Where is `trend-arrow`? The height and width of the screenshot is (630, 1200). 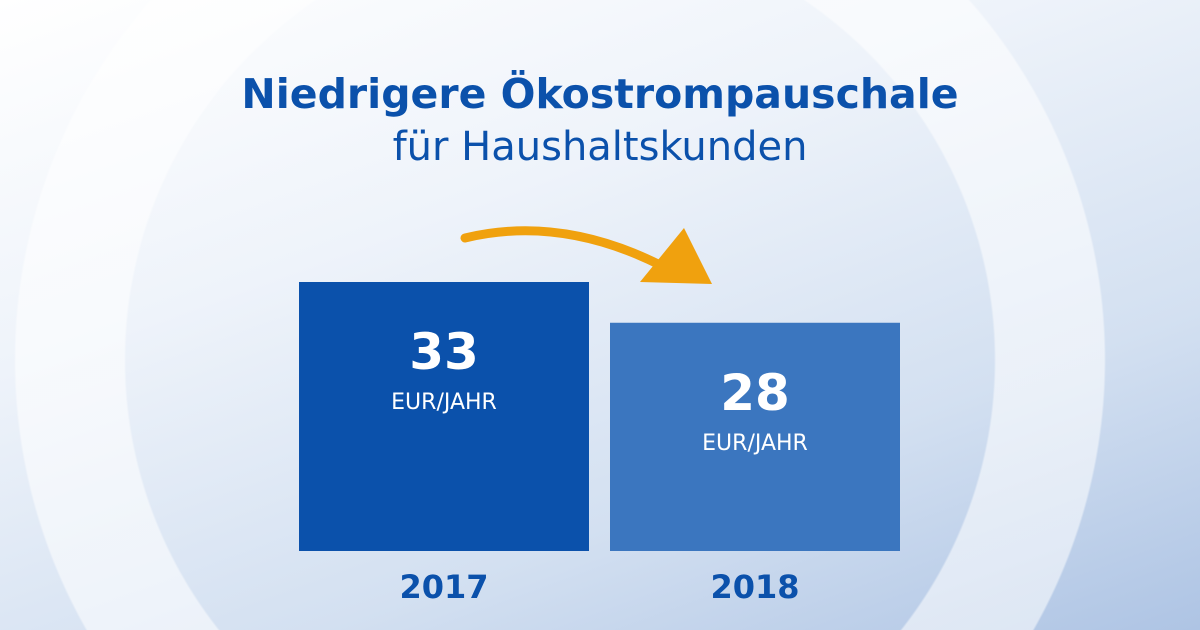
trend-arrow is located at coordinates (586, 255).